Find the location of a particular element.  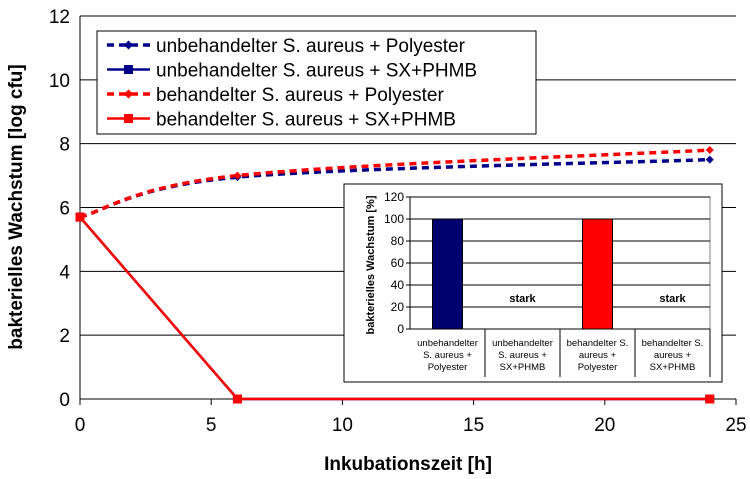

x-tick-label: 25 is located at coordinates (735, 425).